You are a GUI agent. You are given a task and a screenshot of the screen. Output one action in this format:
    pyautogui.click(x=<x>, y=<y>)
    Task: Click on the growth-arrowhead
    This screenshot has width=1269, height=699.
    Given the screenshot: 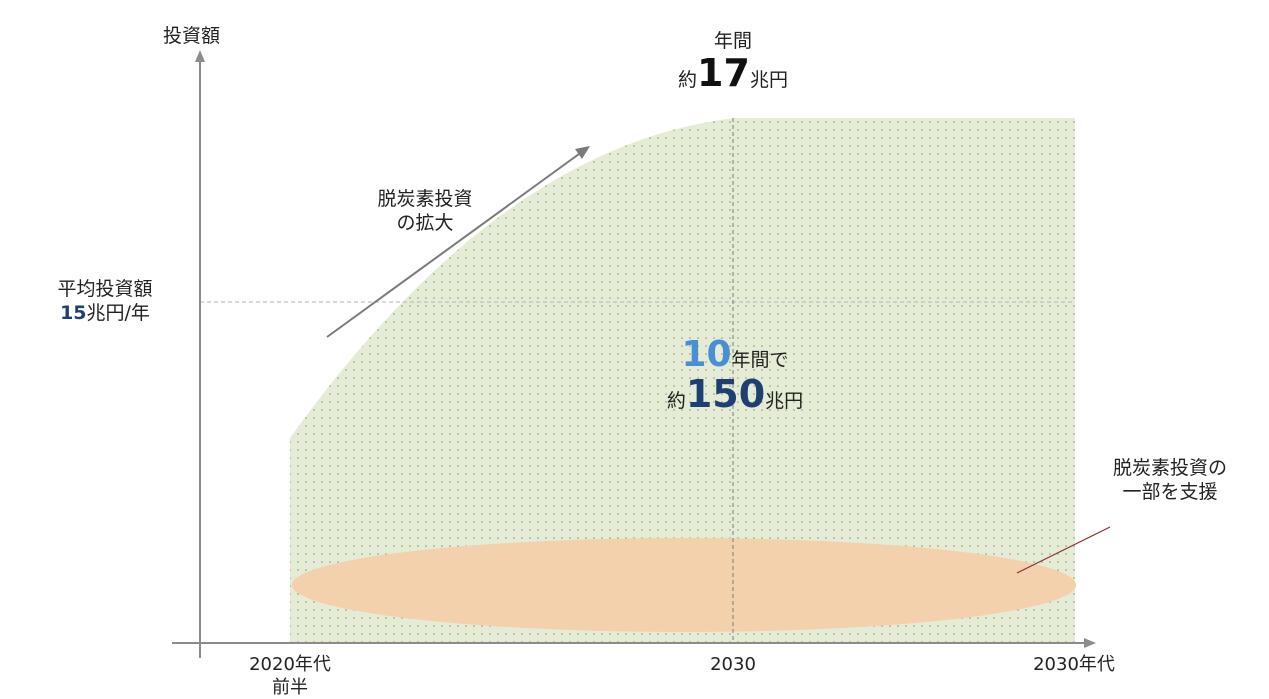 What is the action you would take?
    pyautogui.click(x=582, y=152)
    